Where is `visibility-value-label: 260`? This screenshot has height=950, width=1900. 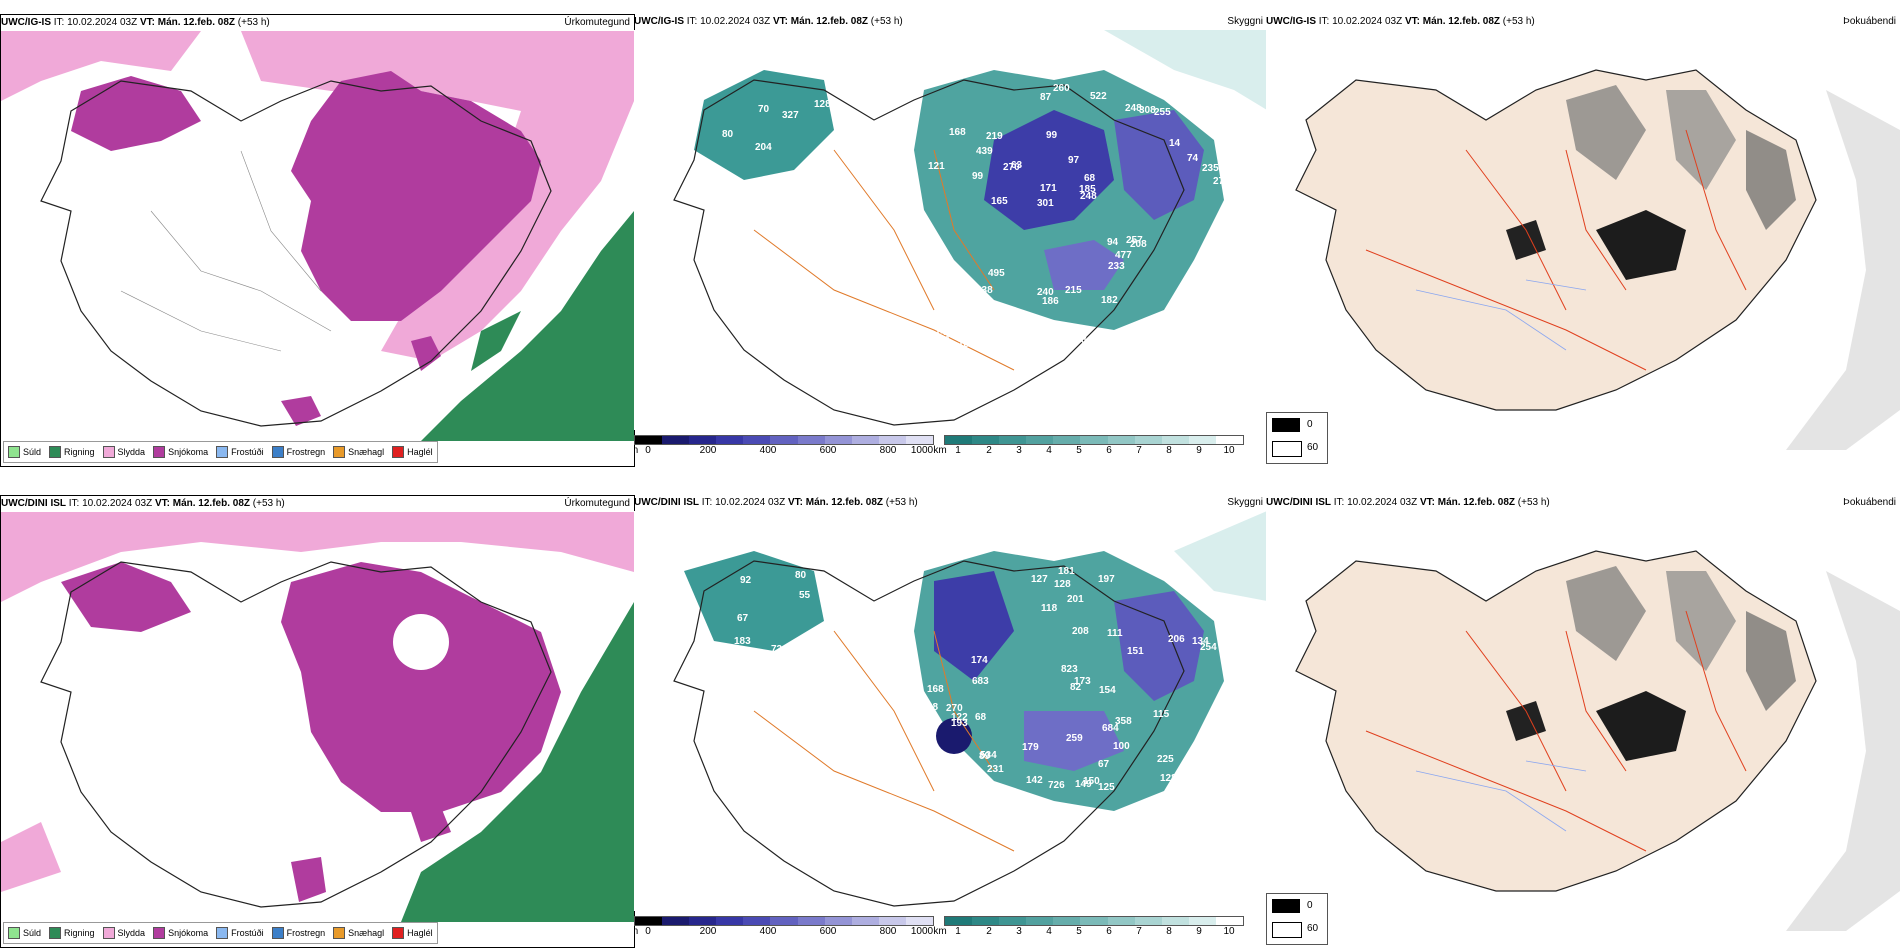
visibility-value-label: 260 is located at coordinates (1061, 88).